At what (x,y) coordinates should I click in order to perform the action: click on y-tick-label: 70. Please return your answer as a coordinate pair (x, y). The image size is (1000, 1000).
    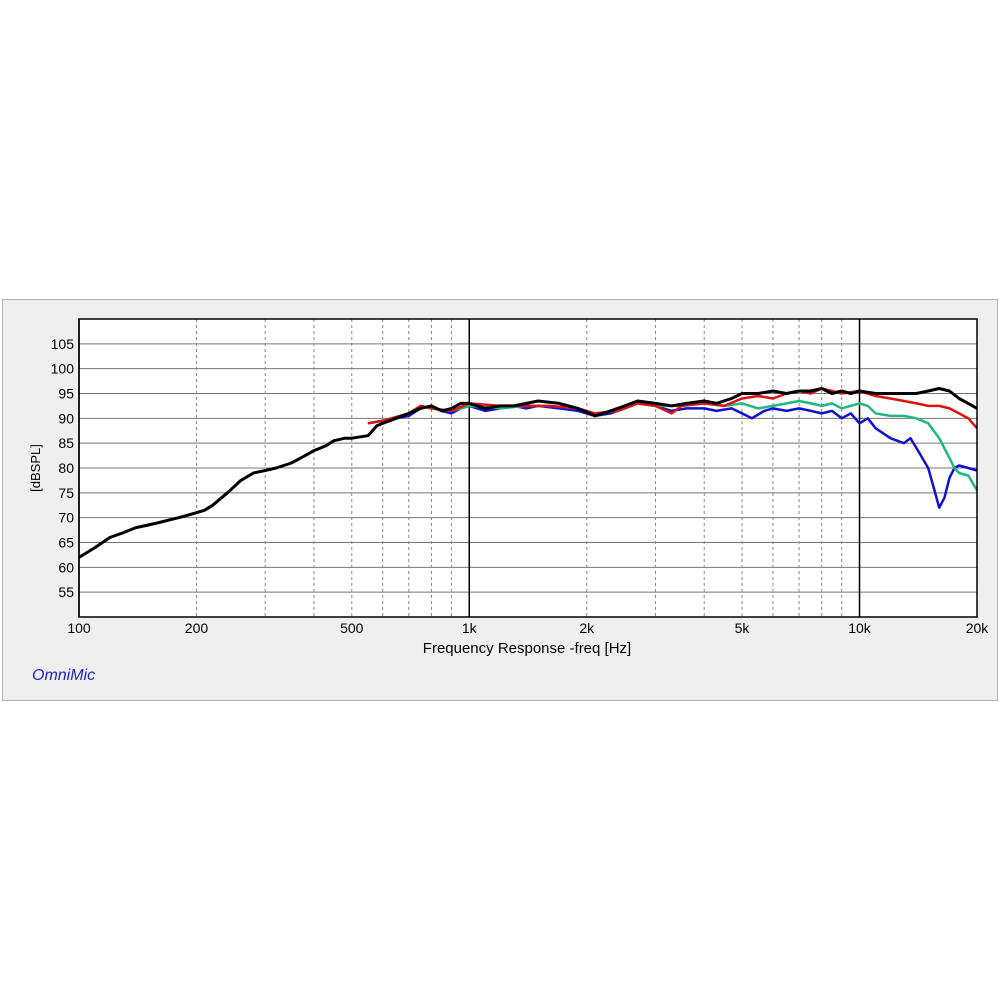
    Looking at the image, I should click on (66, 518).